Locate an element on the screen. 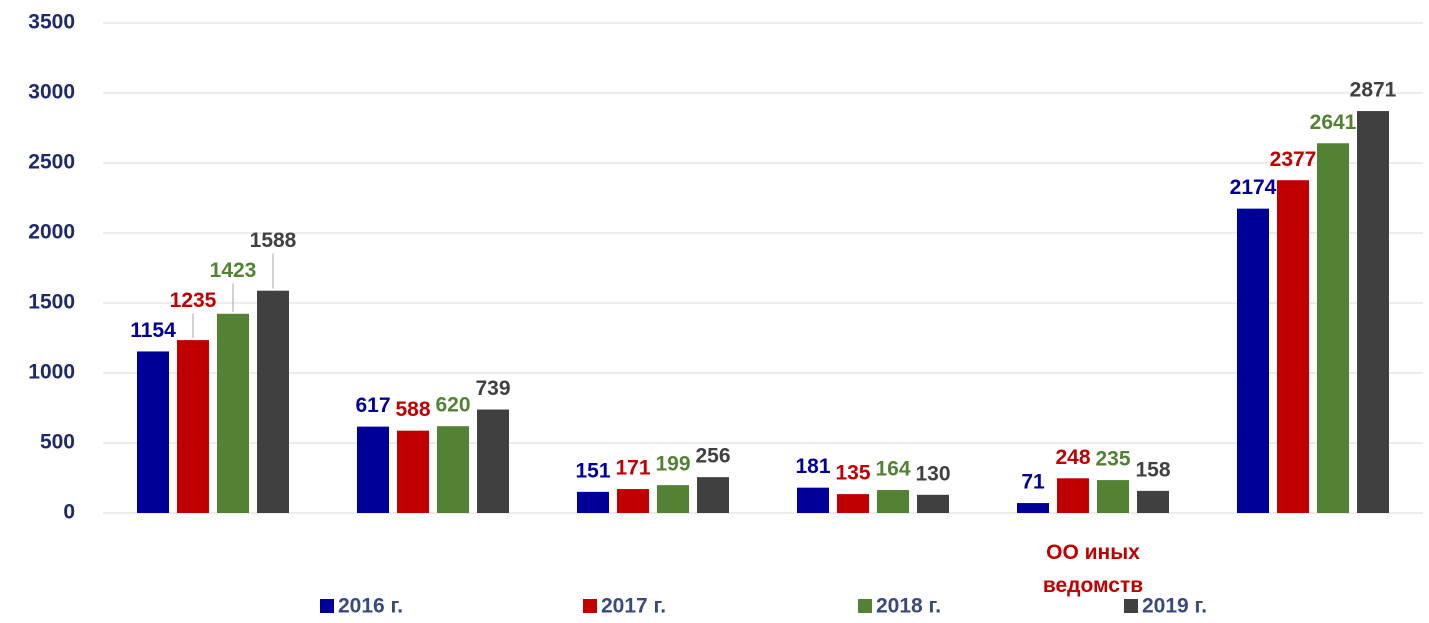 The width and height of the screenshot is (1429, 623). value-label: 617 is located at coordinates (372, 405).